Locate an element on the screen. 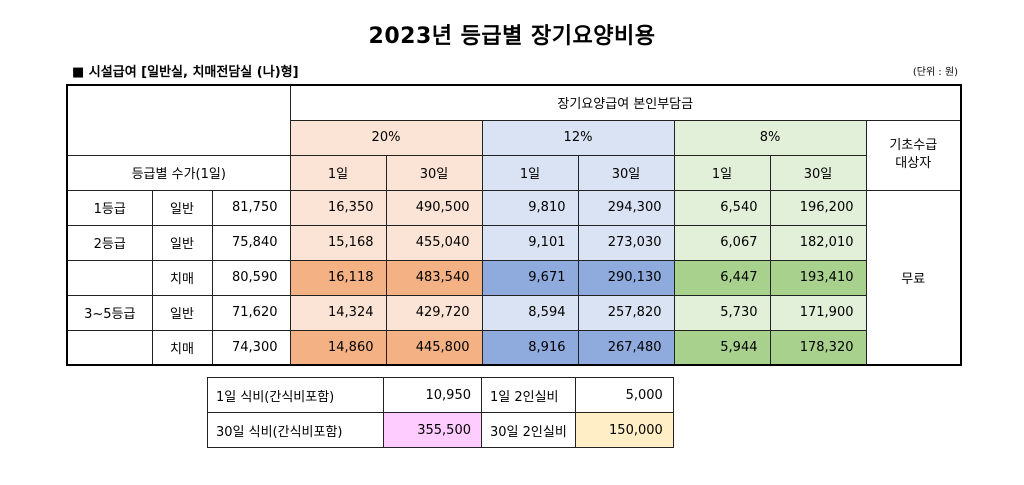 The image size is (1024, 485). p12-day30-cell: 290,130 is located at coordinates (626, 277).